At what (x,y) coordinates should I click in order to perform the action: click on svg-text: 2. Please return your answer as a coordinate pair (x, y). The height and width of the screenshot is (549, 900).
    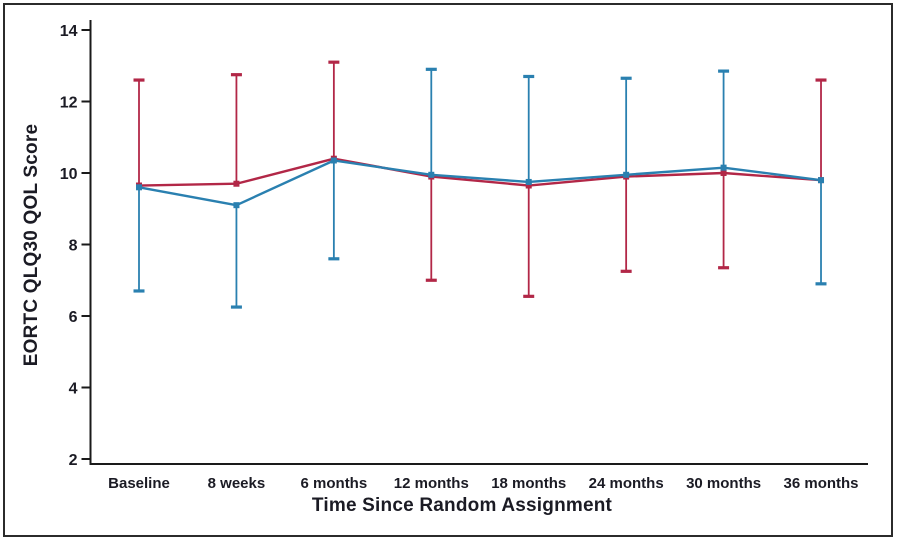
    Looking at the image, I should click on (73, 460).